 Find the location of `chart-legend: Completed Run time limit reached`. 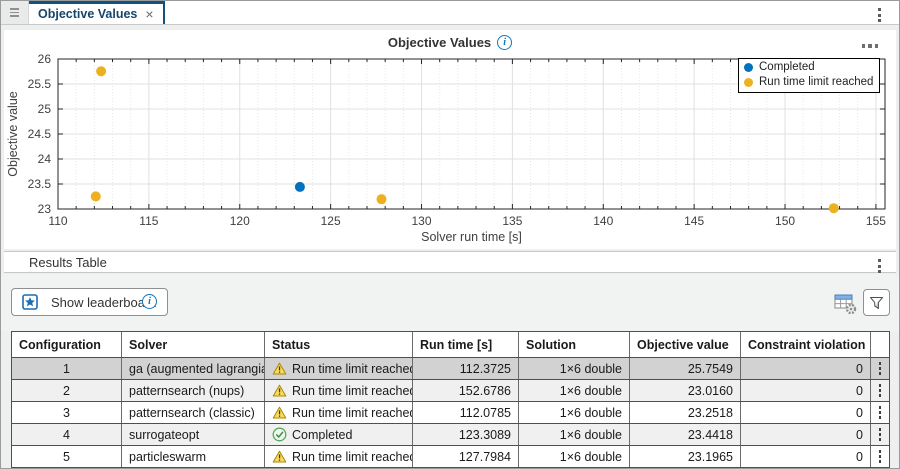

chart-legend: Completed Run time limit reached is located at coordinates (809, 75).